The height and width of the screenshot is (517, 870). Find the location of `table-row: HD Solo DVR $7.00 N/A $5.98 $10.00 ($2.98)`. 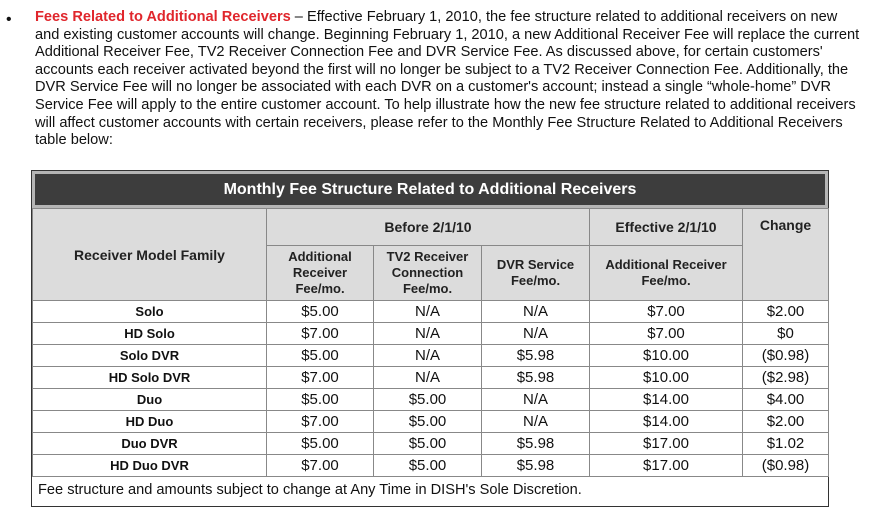

table-row: HD Solo DVR $7.00 N/A $5.98 $10.00 ($2.98) is located at coordinates (430, 377).